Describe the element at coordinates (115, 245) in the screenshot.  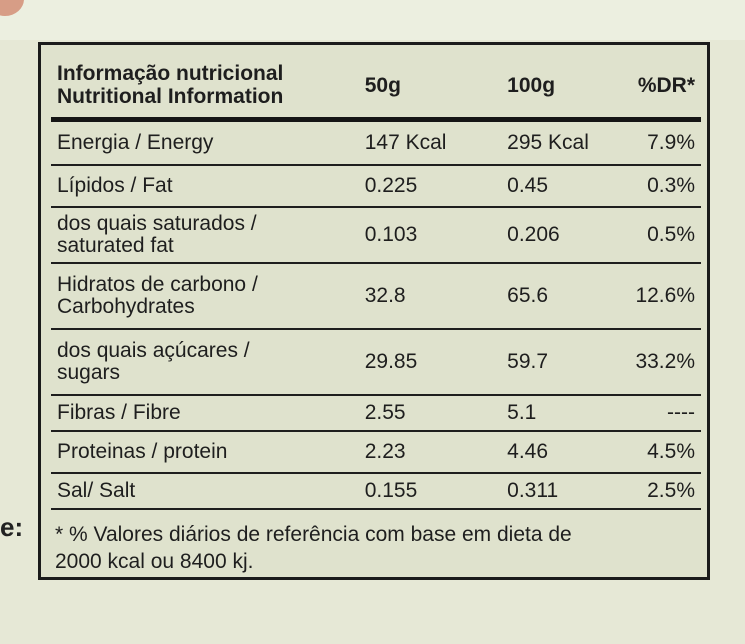
I see `row-name-line: saturated fat` at that location.